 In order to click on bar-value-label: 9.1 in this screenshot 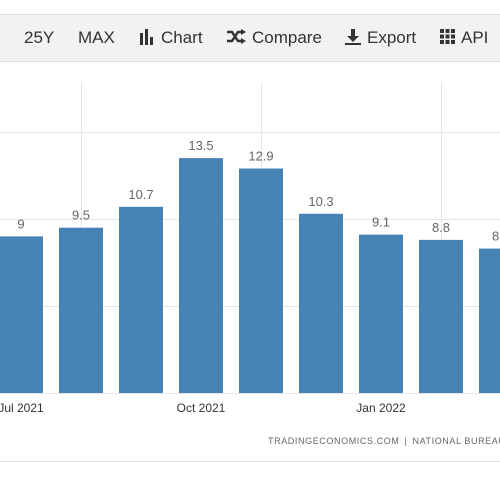, I will do `click(381, 222)`.